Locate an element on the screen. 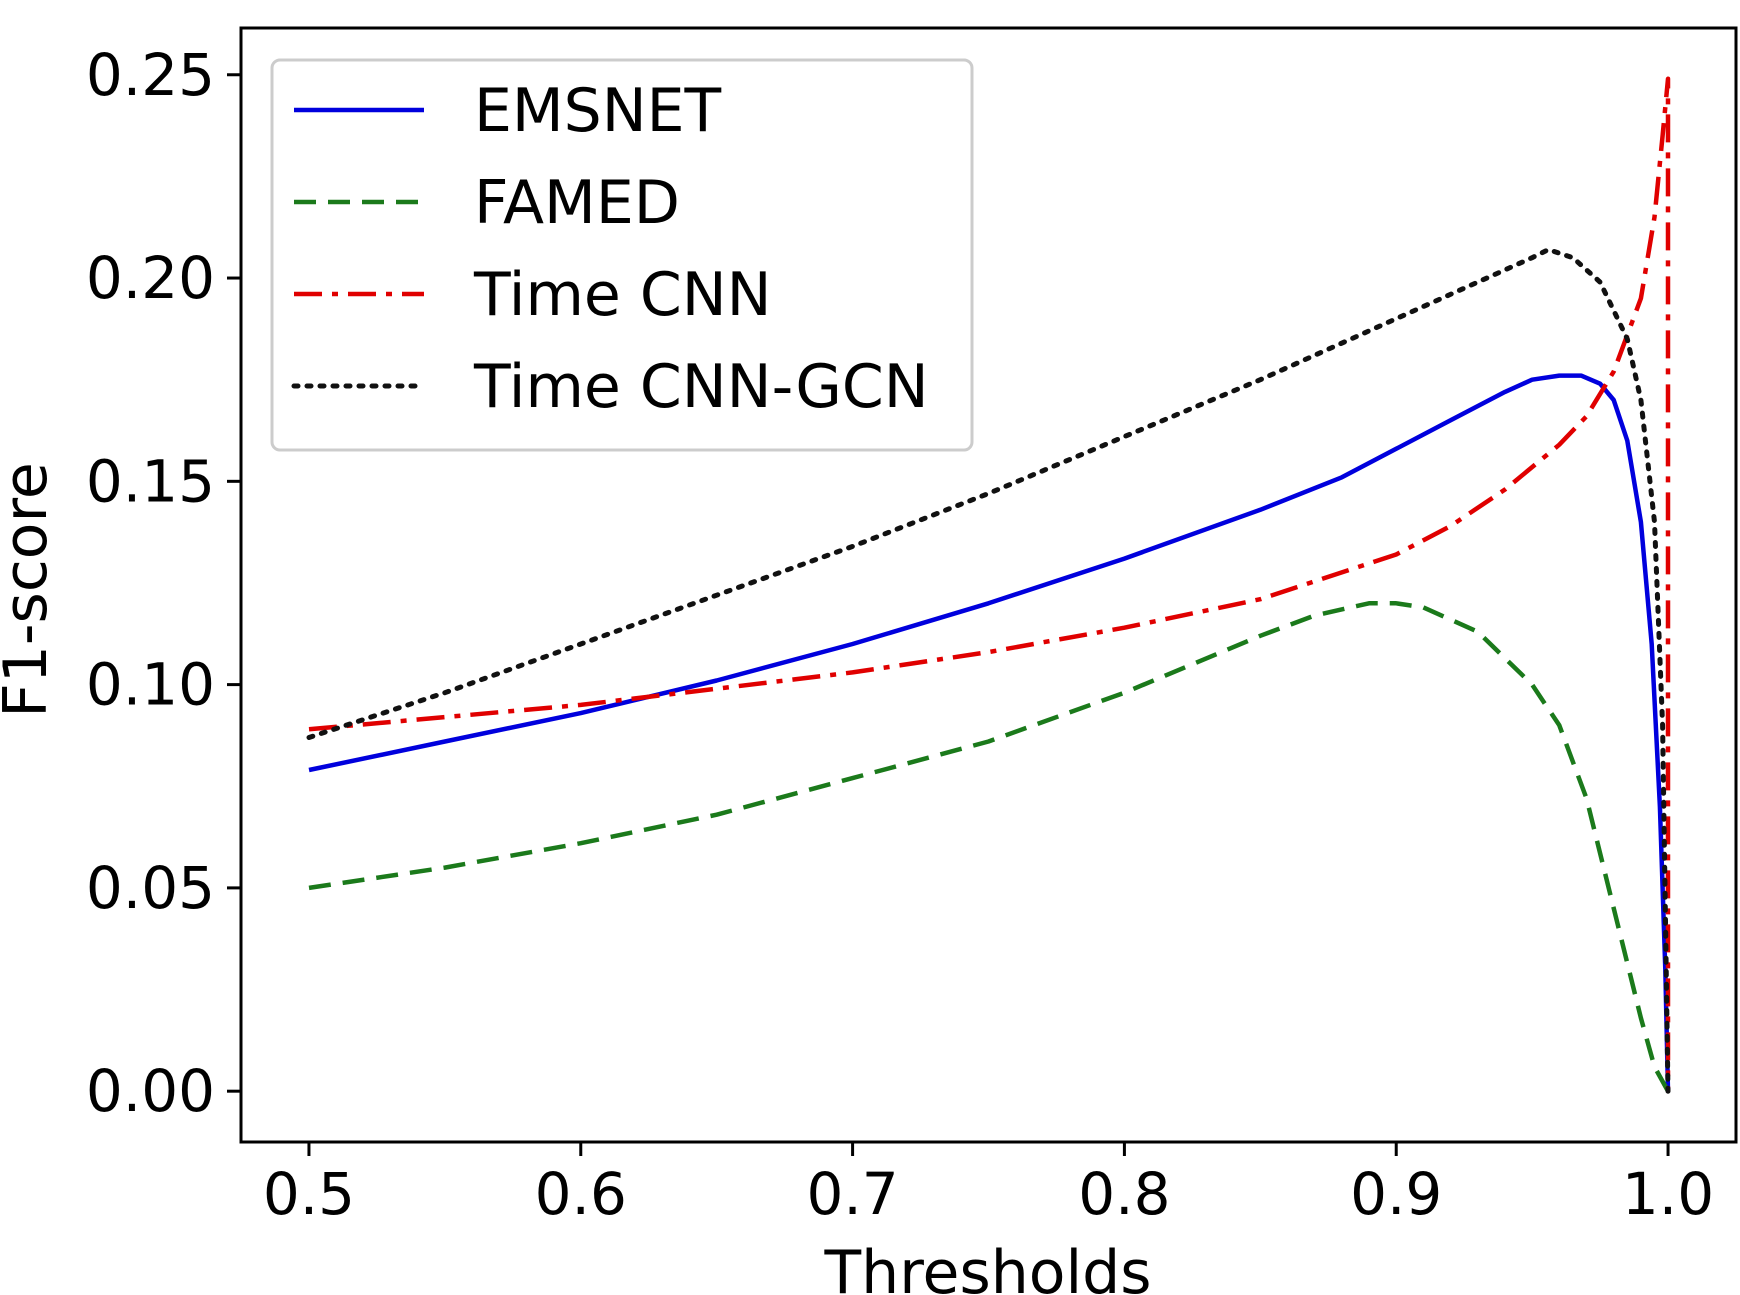 This screenshot has height=1295, width=1740. x-tick-label: 0.8 is located at coordinates (1124, 1194).